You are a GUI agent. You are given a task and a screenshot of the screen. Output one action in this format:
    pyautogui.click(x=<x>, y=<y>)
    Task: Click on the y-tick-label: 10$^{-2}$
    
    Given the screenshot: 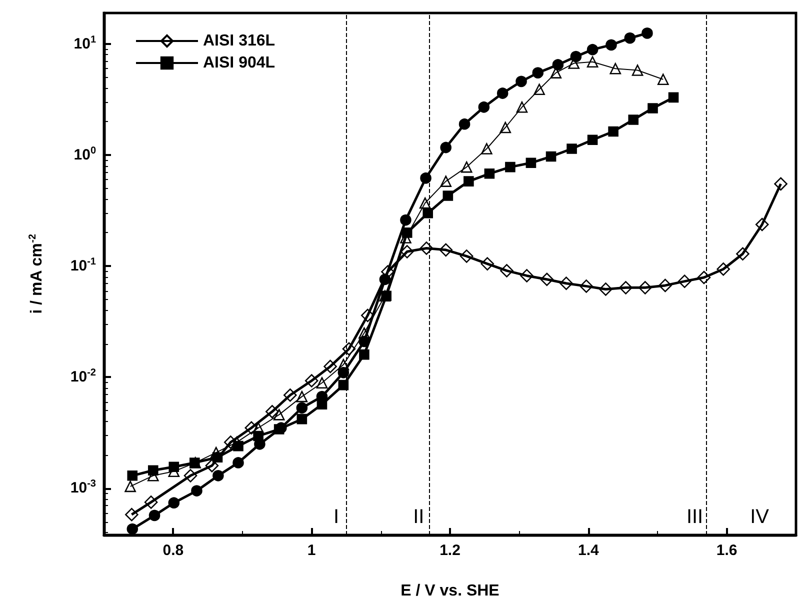 What is the action you would take?
    pyautogui.click(x=83, y=377)
    